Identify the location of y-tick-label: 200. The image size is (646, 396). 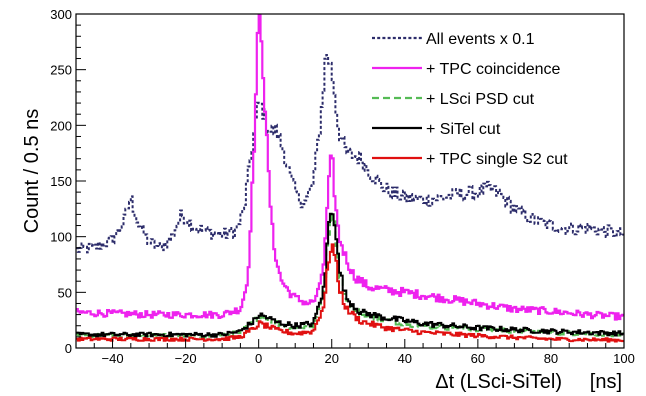
(61, 125).